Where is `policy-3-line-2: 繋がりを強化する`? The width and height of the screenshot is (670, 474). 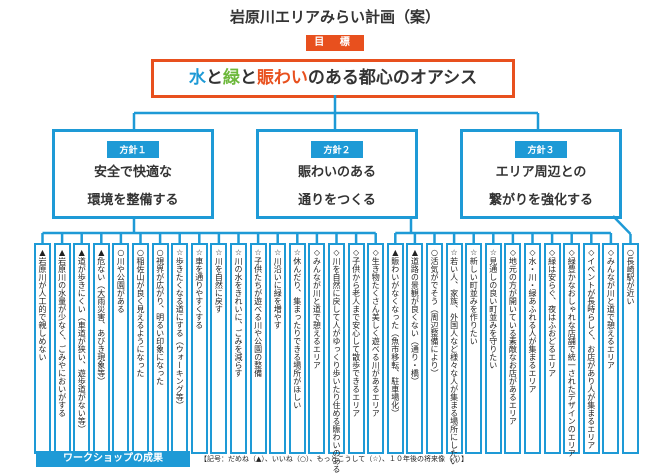
policy-3-line-2: 繋がりを強化する is located at coordinates (540, 200).